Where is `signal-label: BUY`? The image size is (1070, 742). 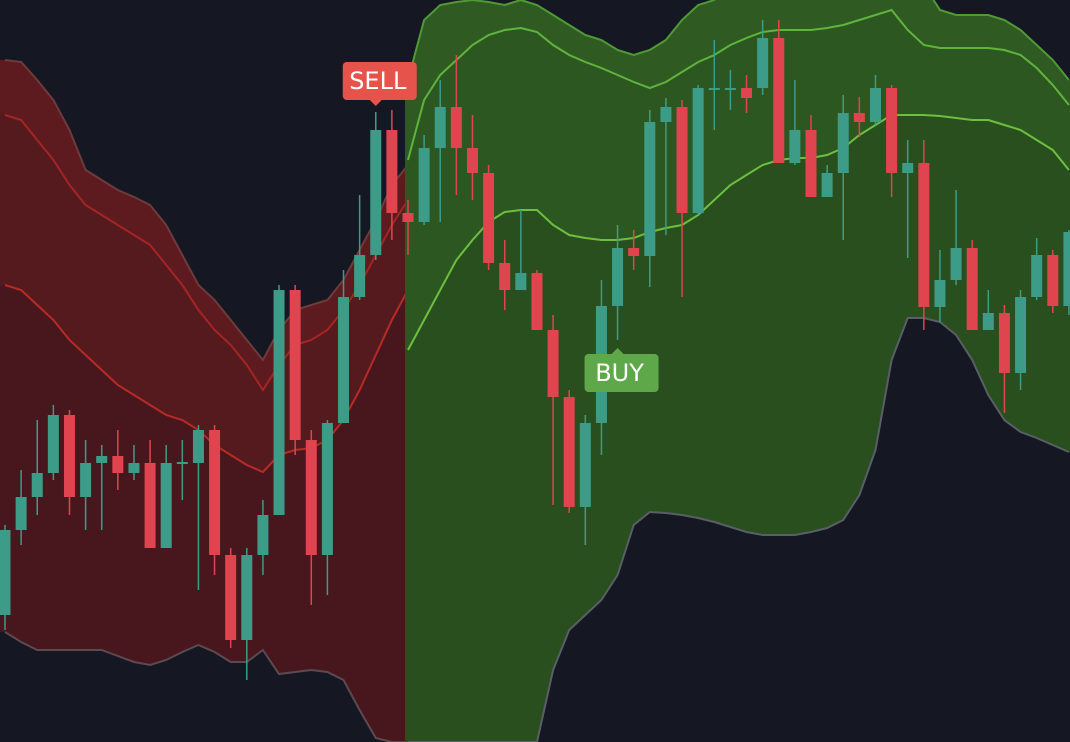
signal-label: BUY is located at coordinates (619, 373).